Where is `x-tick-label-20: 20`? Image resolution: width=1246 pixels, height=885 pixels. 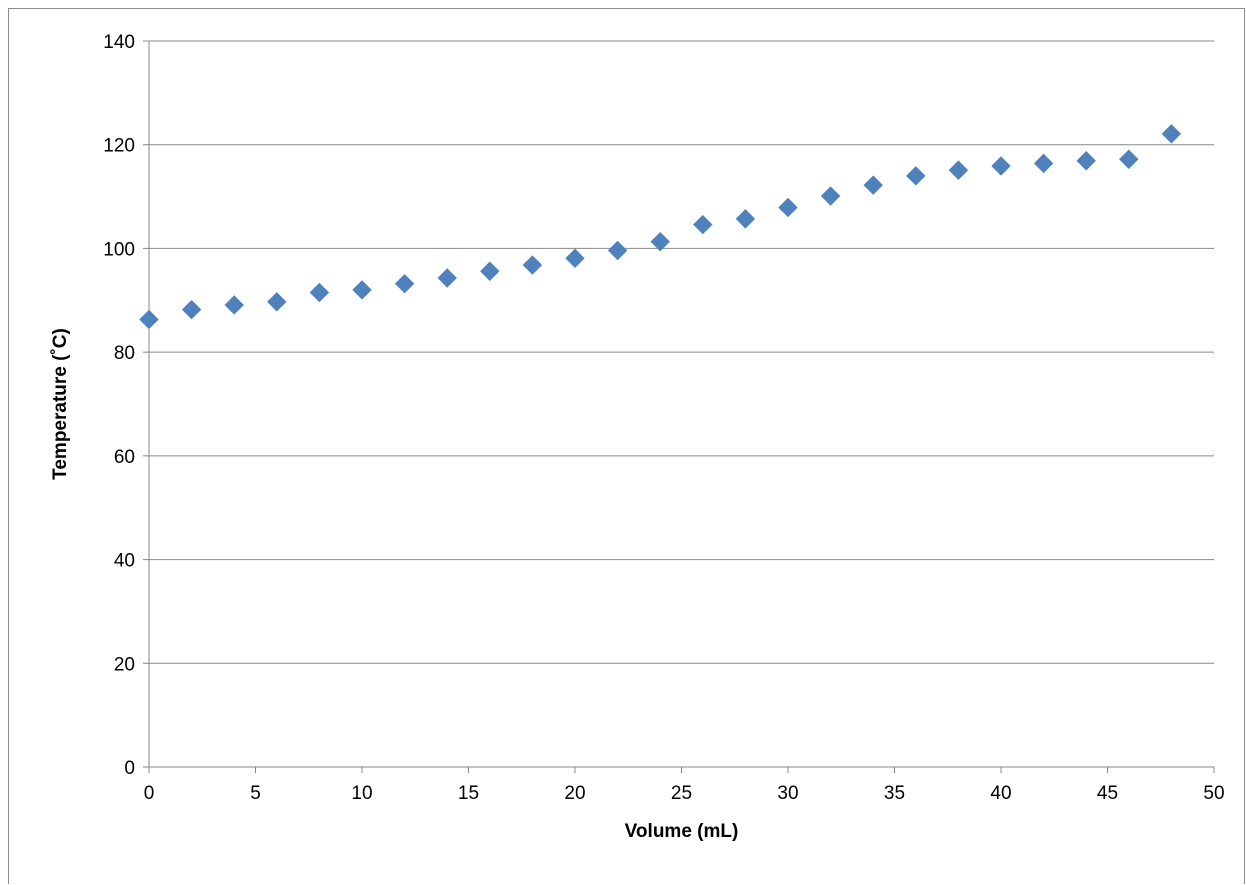
x-tick-label-20: 20 is located at coordinates (574, 793).